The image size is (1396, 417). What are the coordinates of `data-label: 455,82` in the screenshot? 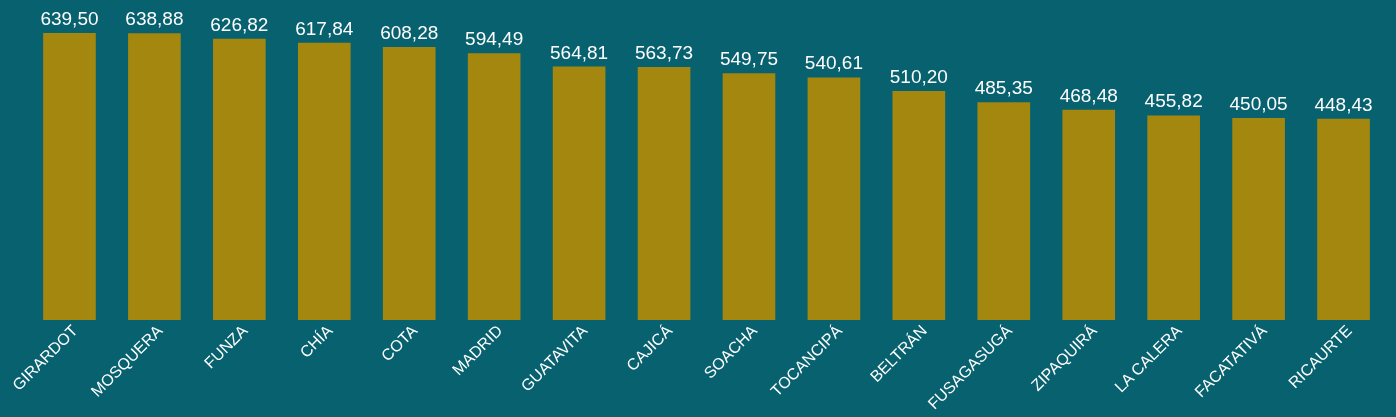 It's located at (1173, 101).